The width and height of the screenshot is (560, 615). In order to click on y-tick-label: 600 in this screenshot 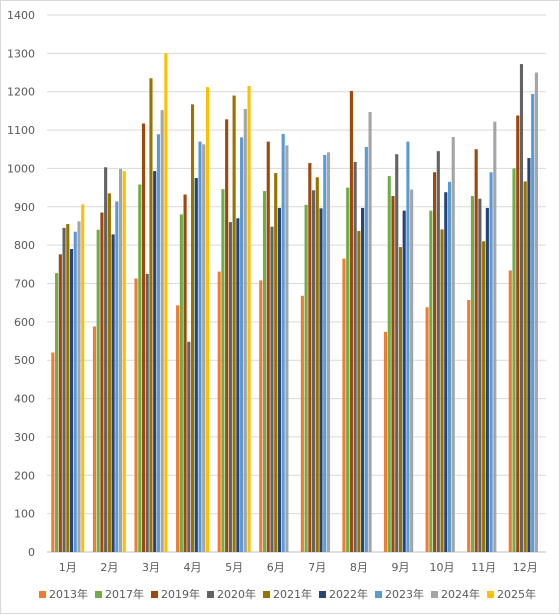, I will do `click(24, 322)`.